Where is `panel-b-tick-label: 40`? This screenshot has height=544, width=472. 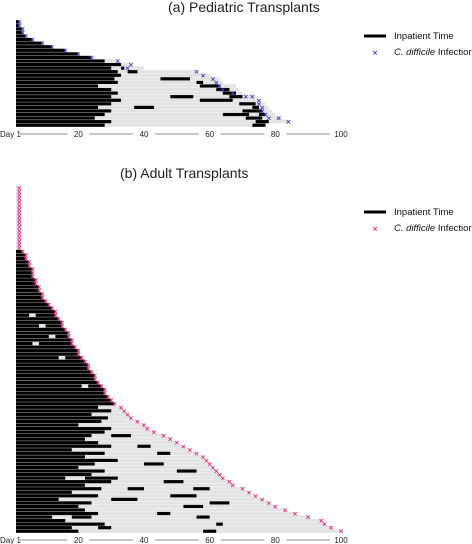 panel-b-tick-label: 40 is located at coordinates (144, 540).